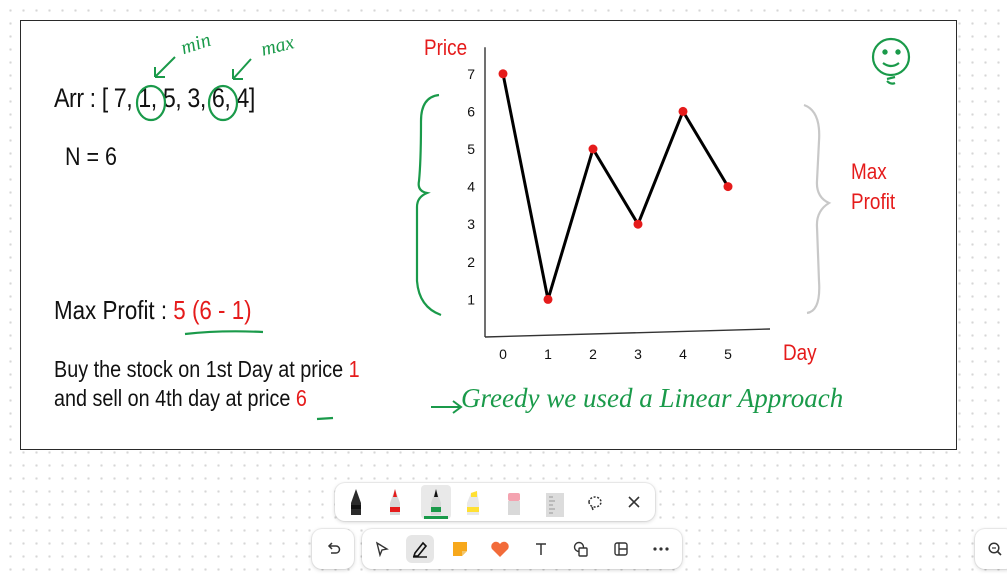 This screenshot has width=1007, height=574. What do you see at coordinates (471, 111) in the screenshot?
I see `y-tick-label: 6` at bounding box center [471, 111].